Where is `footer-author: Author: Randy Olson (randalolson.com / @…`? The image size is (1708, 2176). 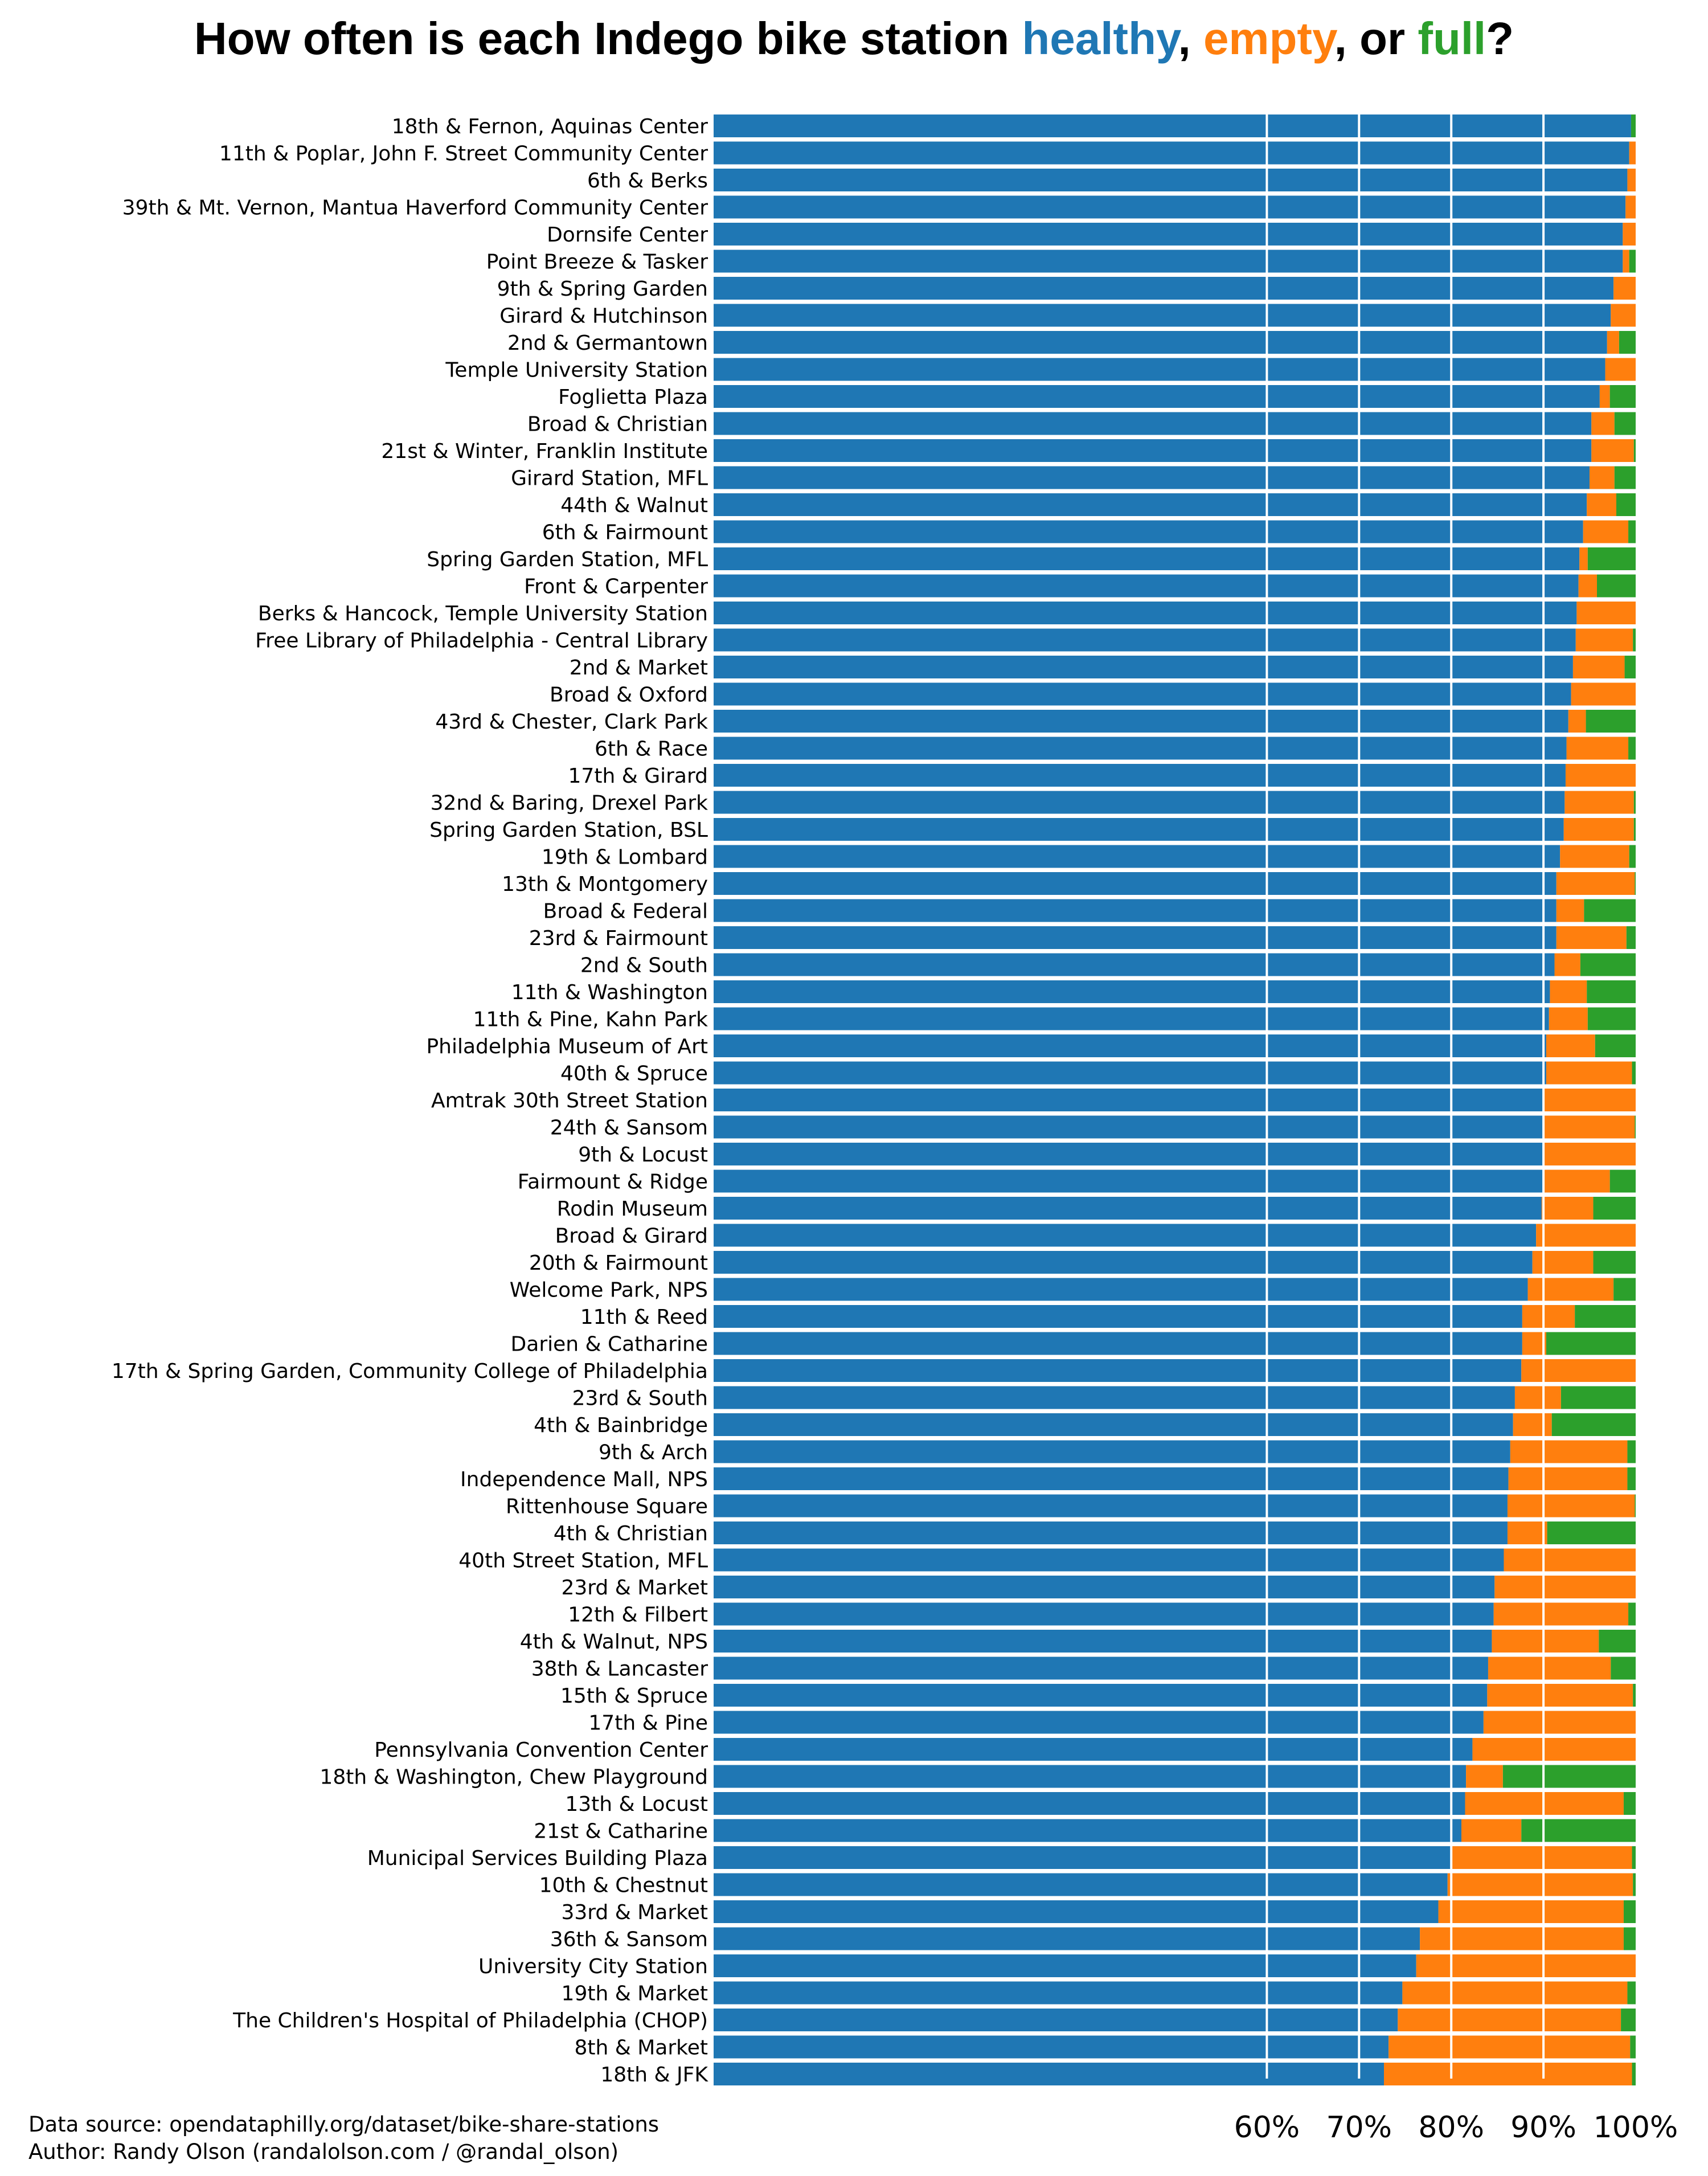 footer-author: Author: Randy Olson (randalolson.com / @… is located at coordinates (323, 2152).